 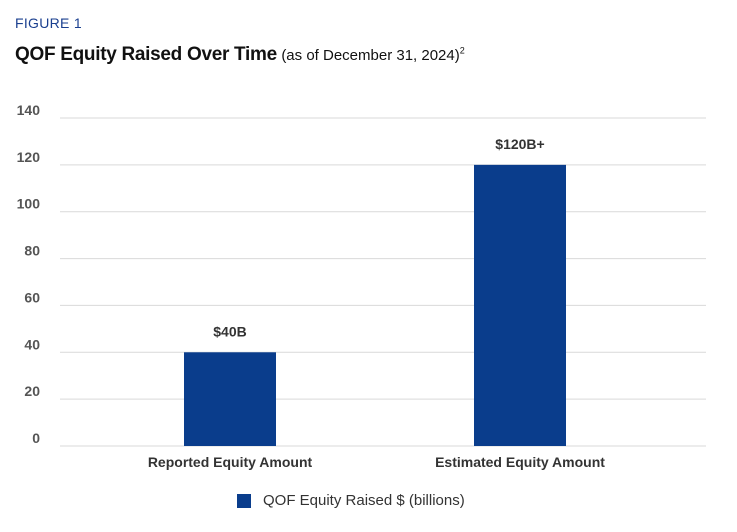 What do you see at coordinates (519, 144) in the screenshot?
I see `data-label: $120B+` at bounding box center [519, 144].